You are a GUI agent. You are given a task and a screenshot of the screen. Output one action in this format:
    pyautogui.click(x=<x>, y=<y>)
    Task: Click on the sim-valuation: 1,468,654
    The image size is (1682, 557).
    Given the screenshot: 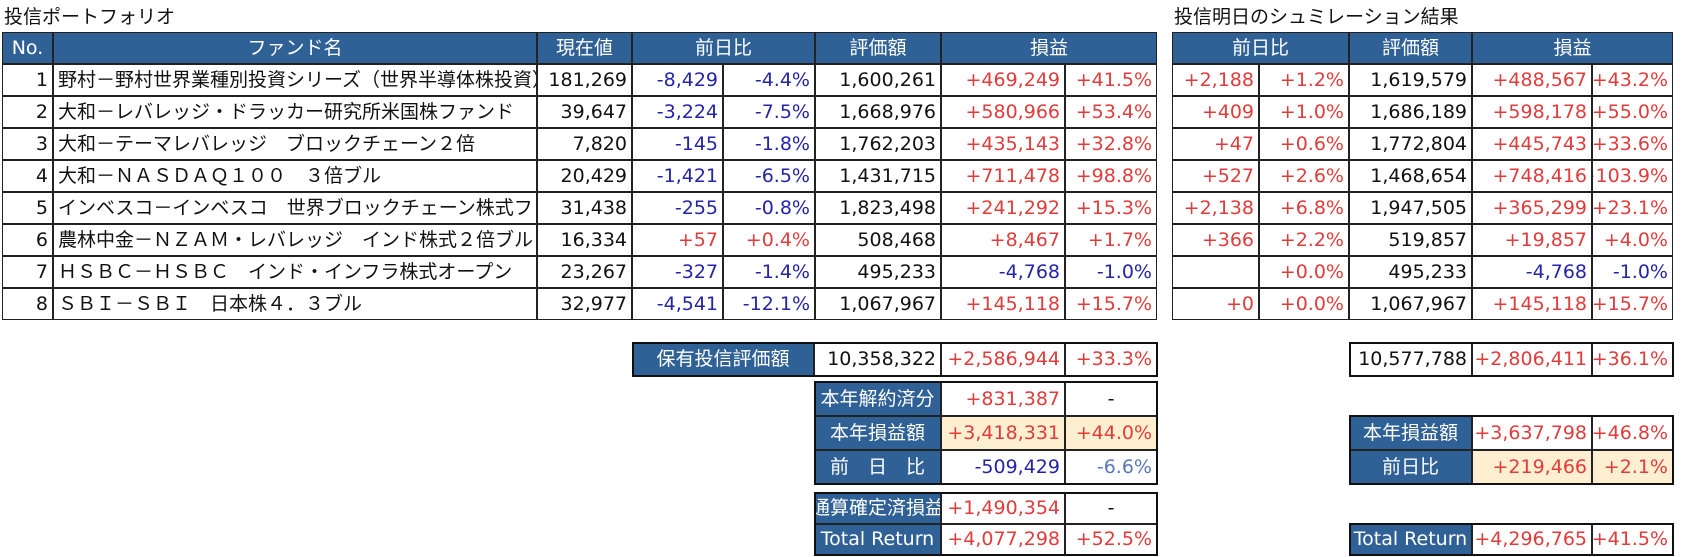 What is the action you would take?
    pyautogui.click(x=1410, y=176)
    